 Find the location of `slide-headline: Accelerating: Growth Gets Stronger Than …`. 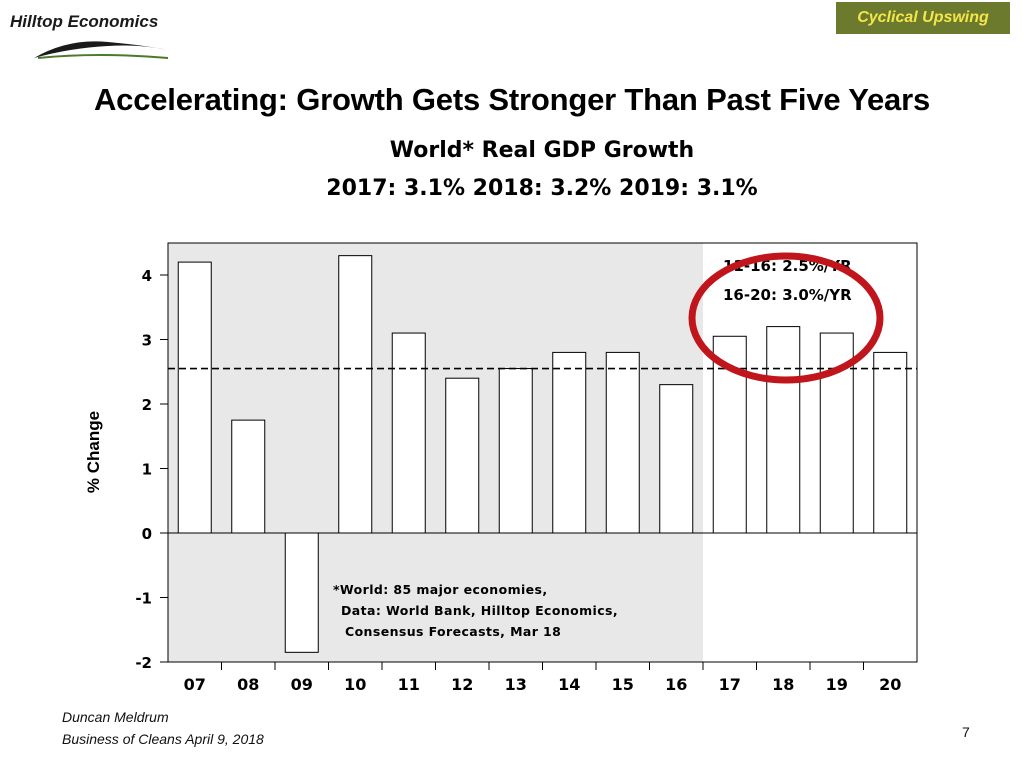

slide-headline: Accelerating: Growth Gets Stronger Than … is located at coordinates (512, 99).